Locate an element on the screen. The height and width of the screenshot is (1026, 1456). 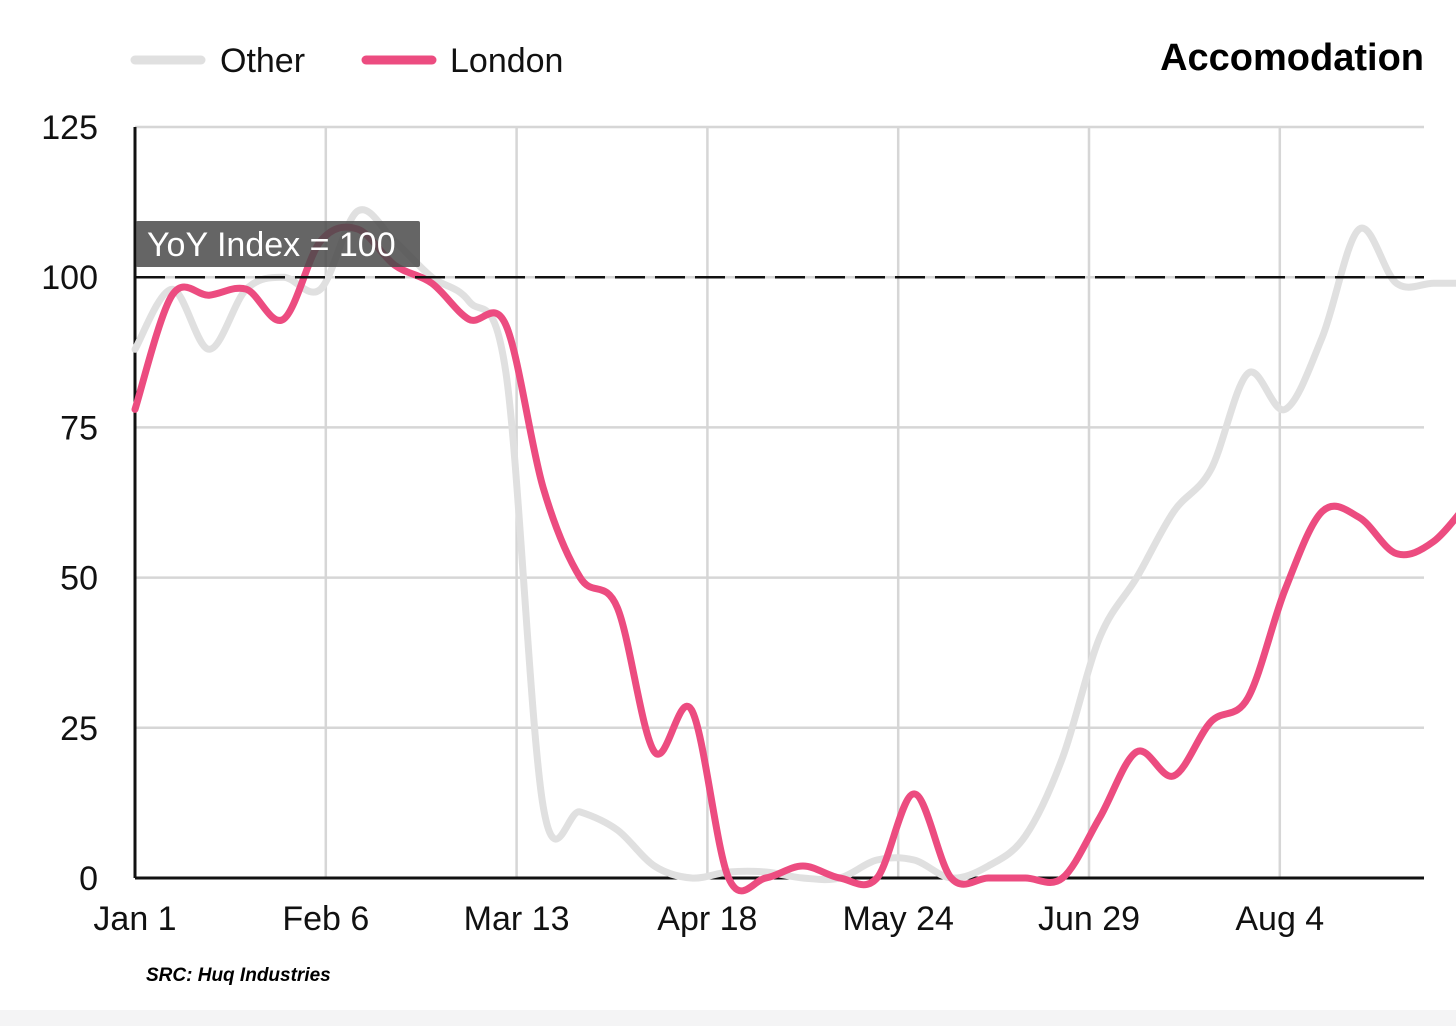
y-tick-label: 75 is located at coordinates (79, 428).